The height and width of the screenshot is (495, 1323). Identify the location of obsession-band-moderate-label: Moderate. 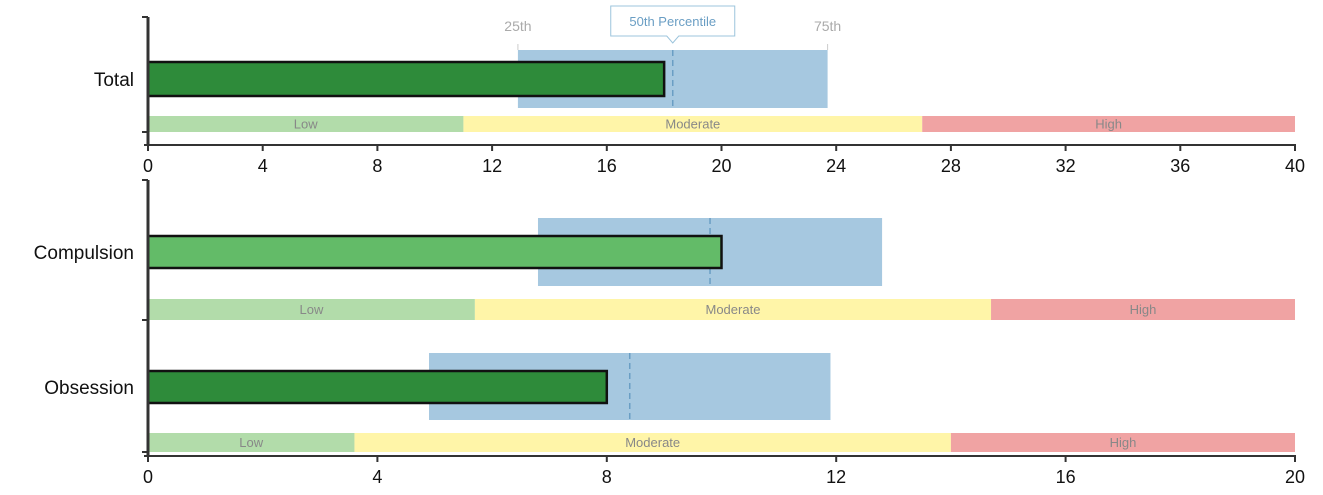
(652, 442).